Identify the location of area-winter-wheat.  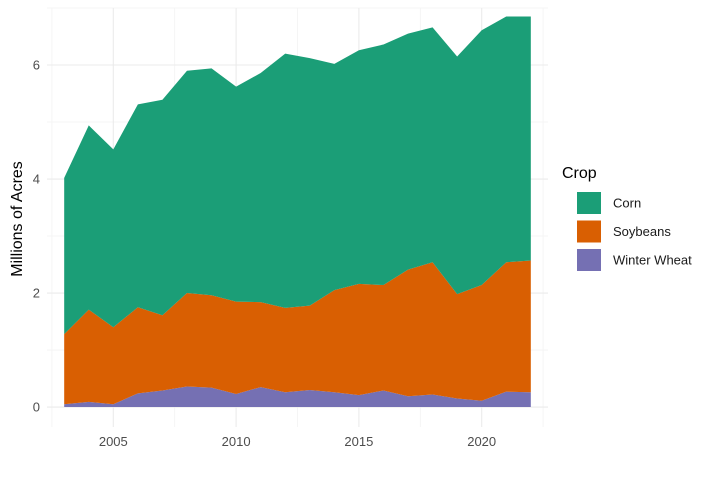
(297, 397).